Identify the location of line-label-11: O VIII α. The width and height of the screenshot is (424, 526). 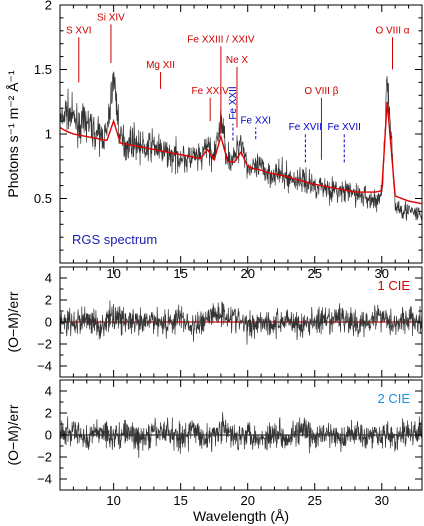
(392, 30).